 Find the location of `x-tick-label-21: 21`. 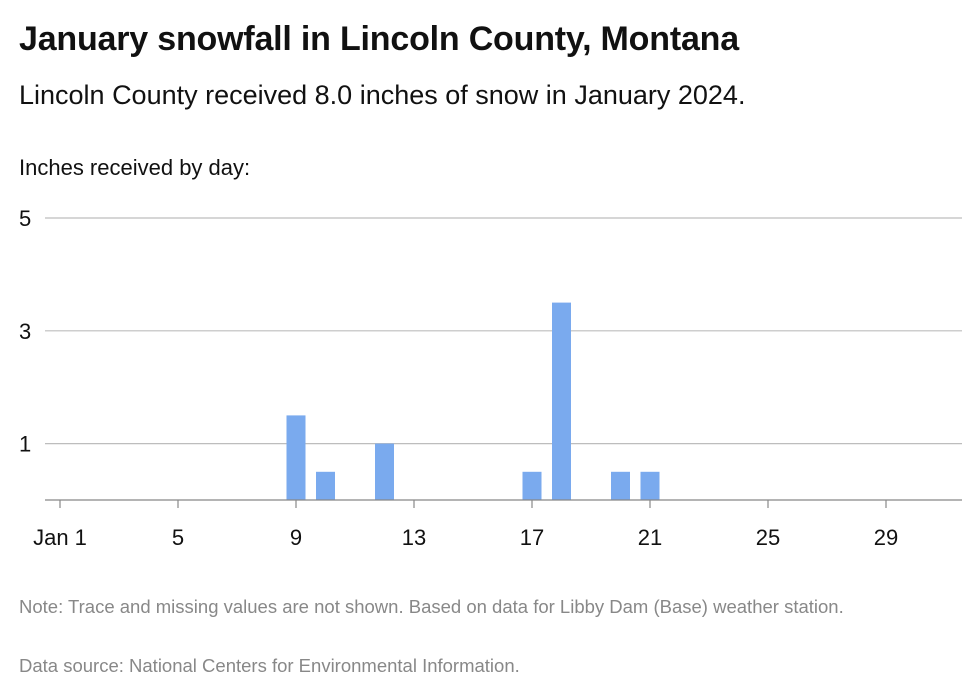

x-tick-label-21: 21 is located at coordinates (650, 537).